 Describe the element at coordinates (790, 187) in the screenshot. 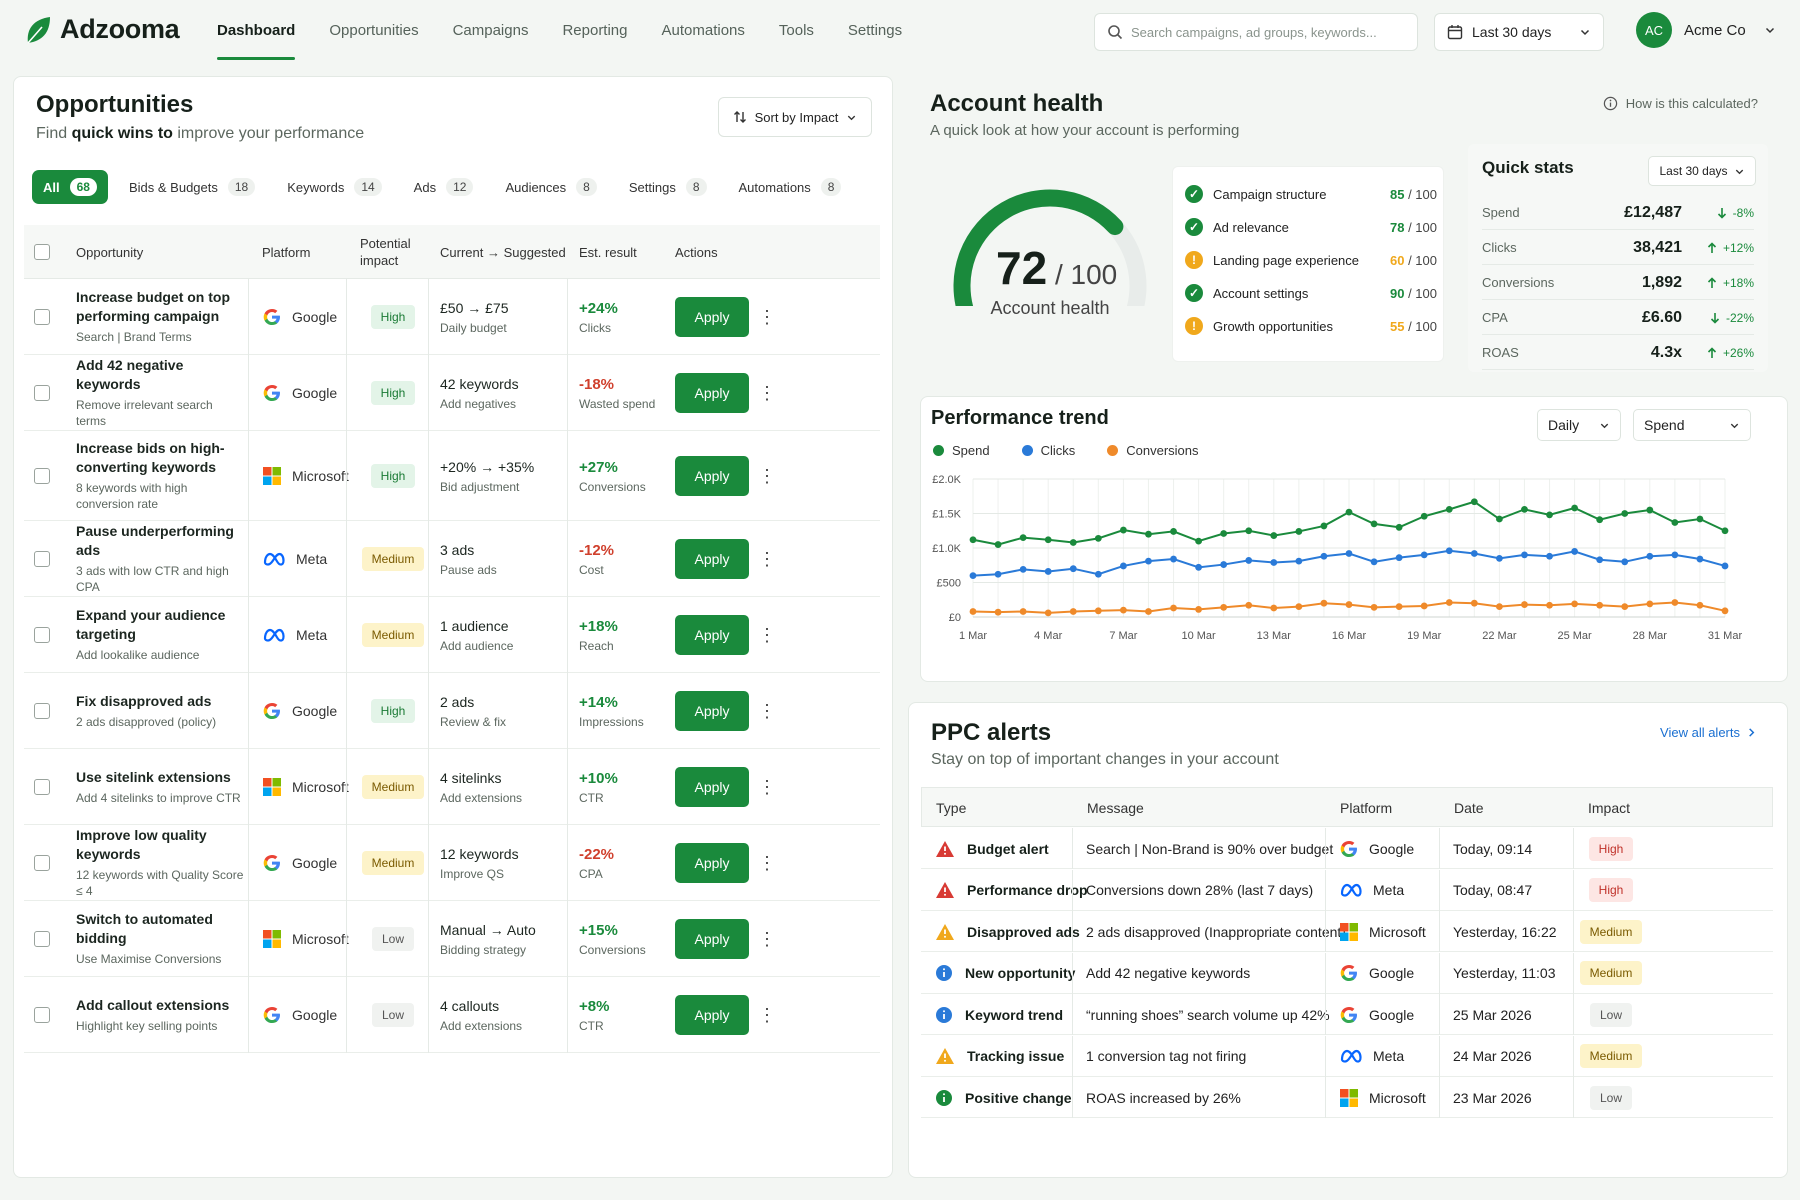

I see `filter-chip-automations: Automations 8` at that location.